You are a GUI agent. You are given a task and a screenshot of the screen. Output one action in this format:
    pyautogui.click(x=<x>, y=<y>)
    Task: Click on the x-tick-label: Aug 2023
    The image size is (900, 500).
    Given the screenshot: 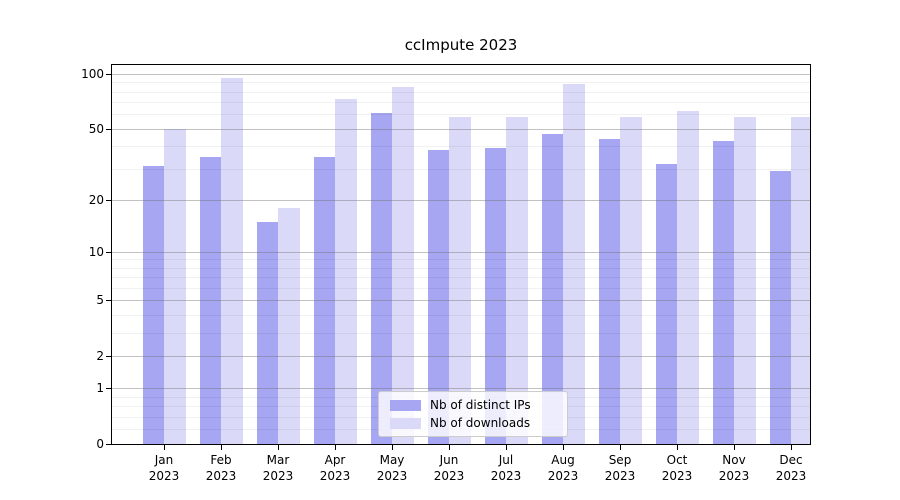 What is the action you would take?
    pyautogui.click(x=563, y=468)
    